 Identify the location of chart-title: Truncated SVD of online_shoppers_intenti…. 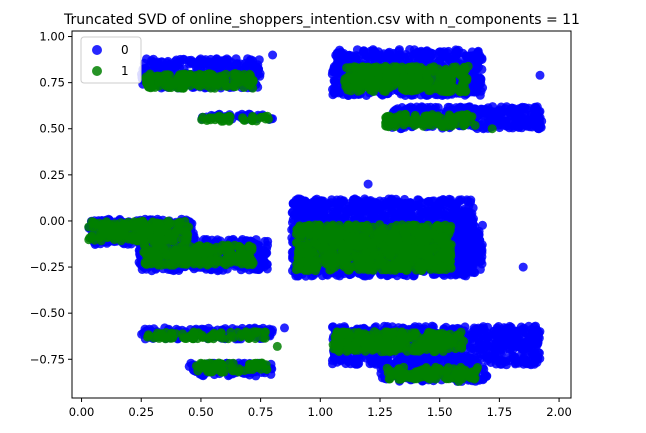
(321, 20).